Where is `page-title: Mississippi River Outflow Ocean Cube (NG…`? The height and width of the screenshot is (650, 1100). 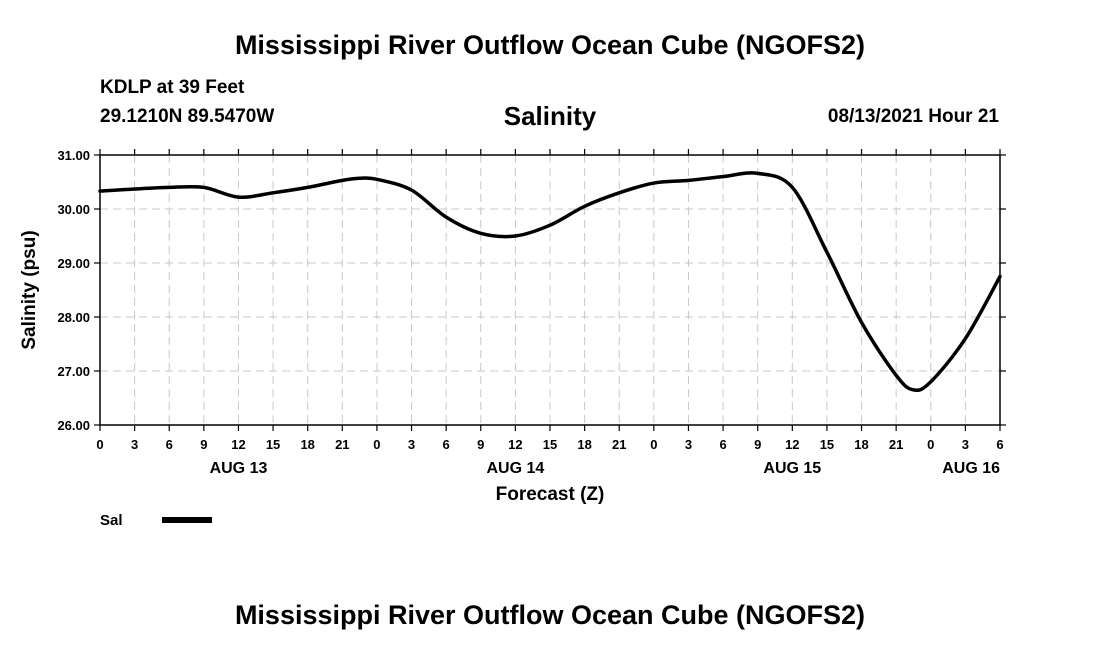
page-title: Mississippi River Outflow Ocean Cube (NG… is located at coordinates (550, 45).